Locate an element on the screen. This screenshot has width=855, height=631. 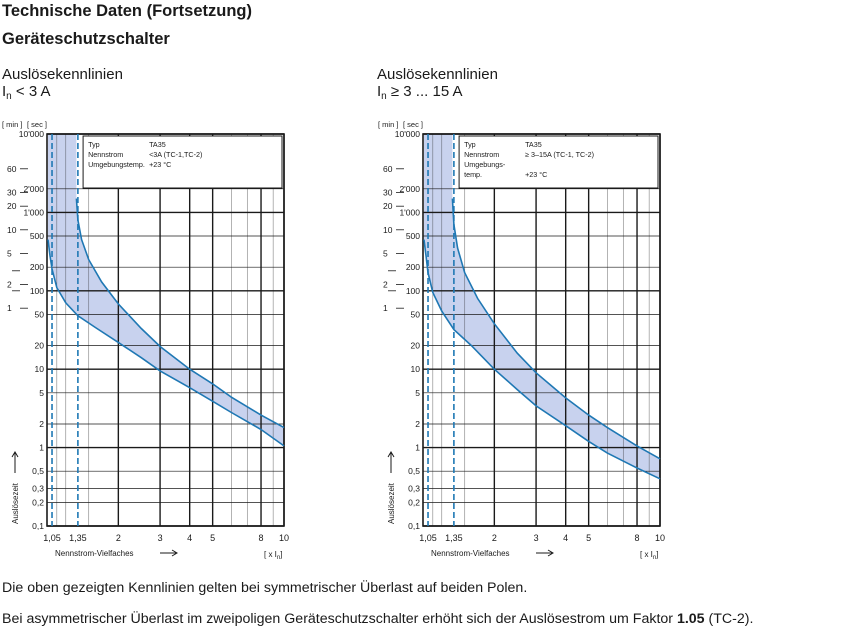
right-info-value-3: +23 °C is located at coordinates (536, 174).